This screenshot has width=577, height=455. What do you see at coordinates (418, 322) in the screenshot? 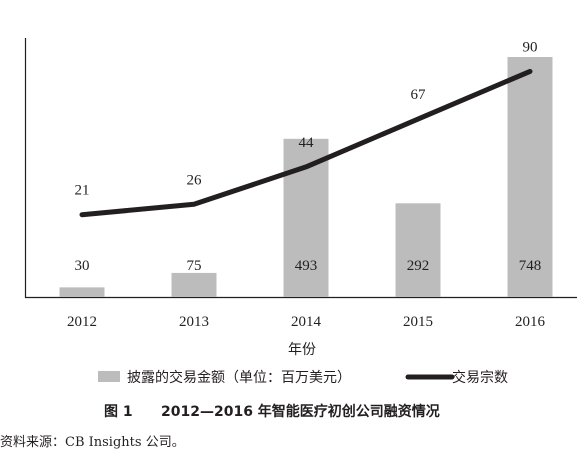
I see `x-tick-label: 2015` at bounding box center [418, 322].